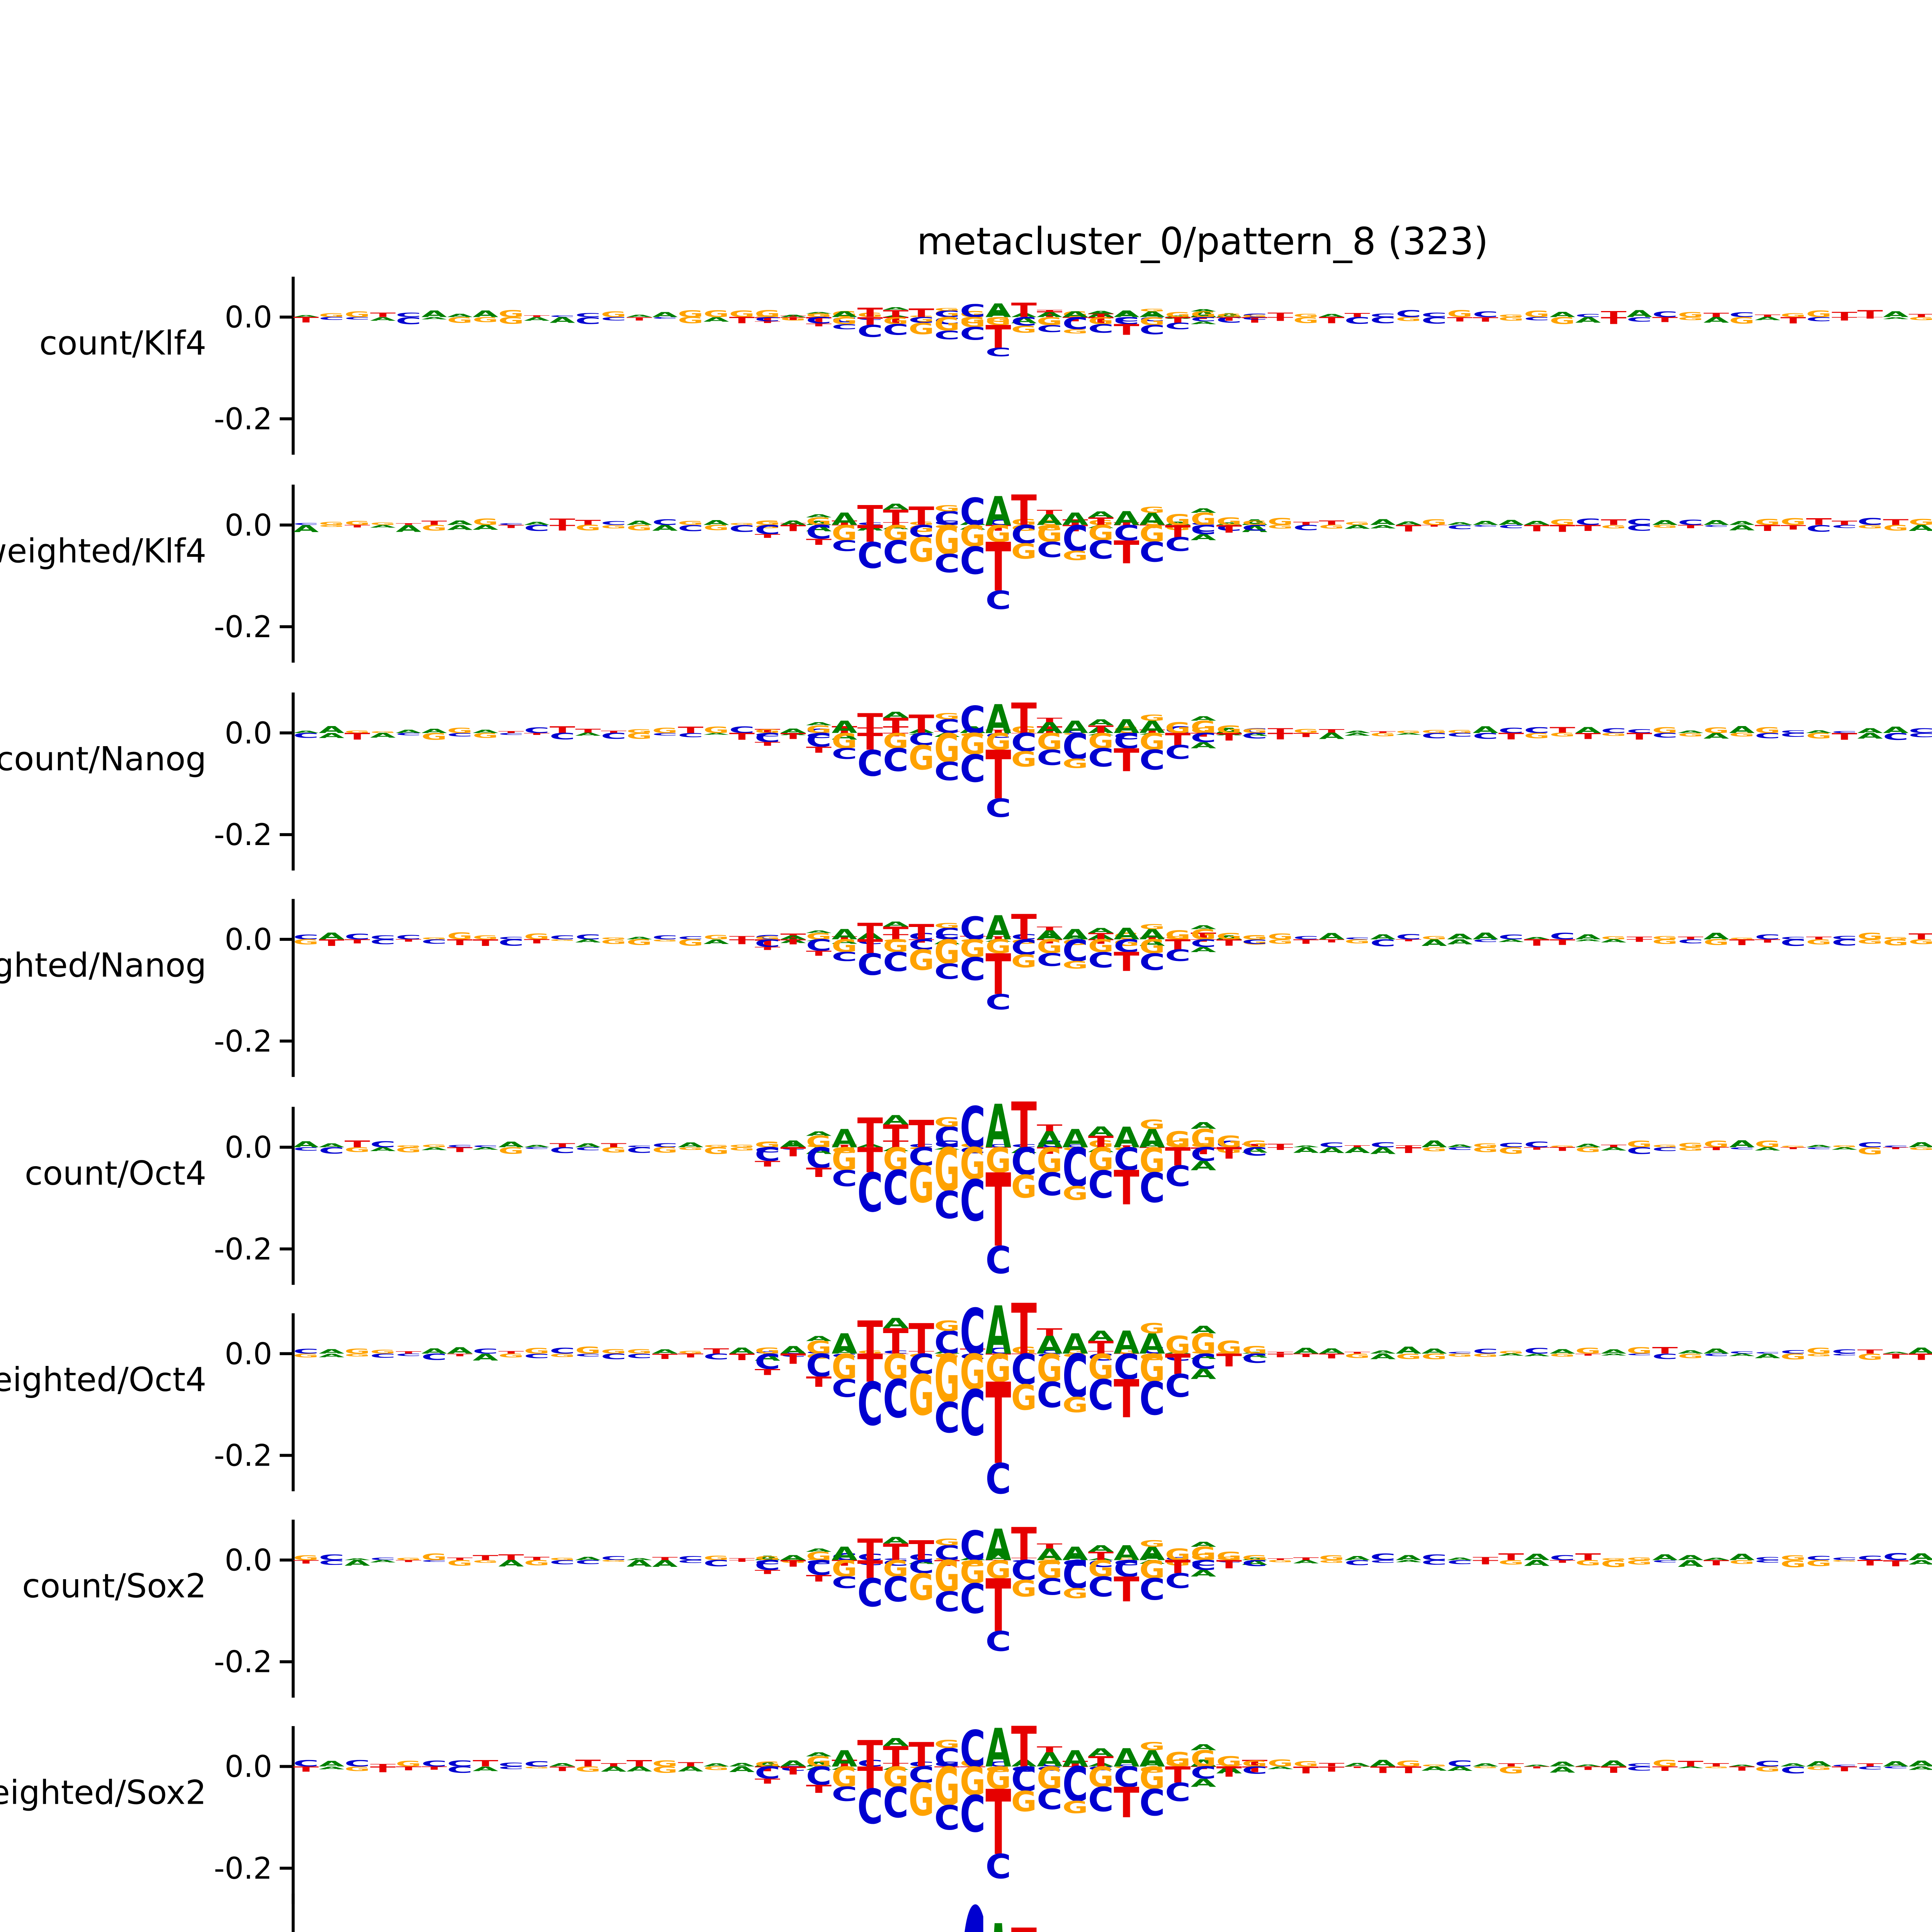 This screenshot has height=1932, width=1932. What do you see at coordinates (248, 734) in the screenshot?
I see `y-tick-label: 0.0` at bounding box center [248, 734].